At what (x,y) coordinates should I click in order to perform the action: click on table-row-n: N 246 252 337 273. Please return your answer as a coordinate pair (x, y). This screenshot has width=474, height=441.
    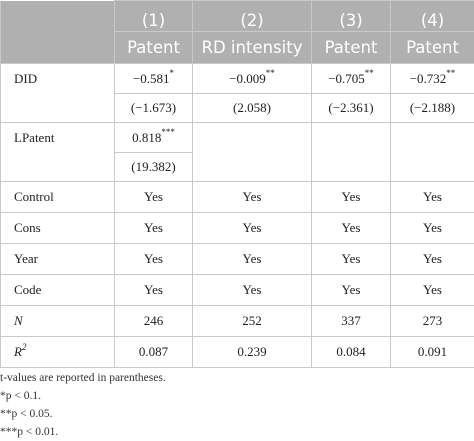
    Looking at the image, I should click on (237, 321).